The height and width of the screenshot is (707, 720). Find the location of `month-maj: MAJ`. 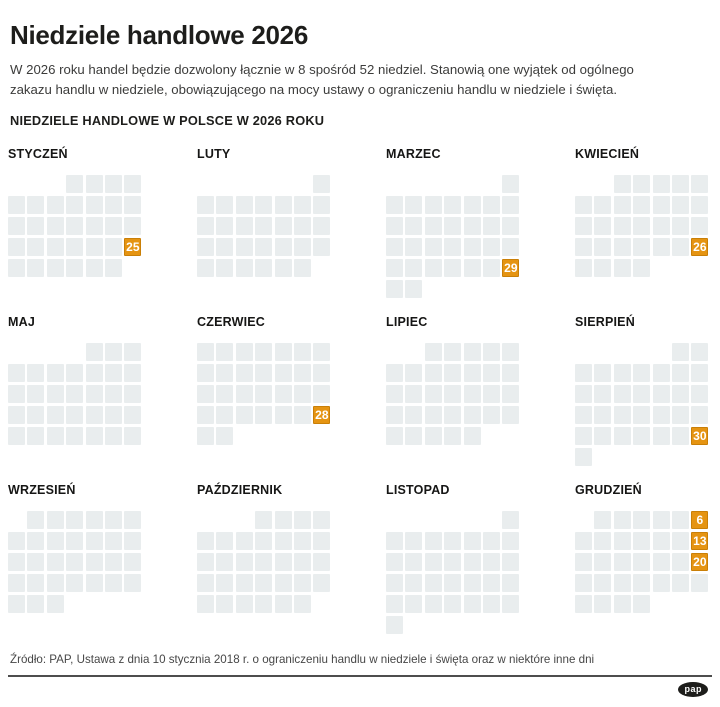

month-maj: MAJ is located at coordinates (75, 399).